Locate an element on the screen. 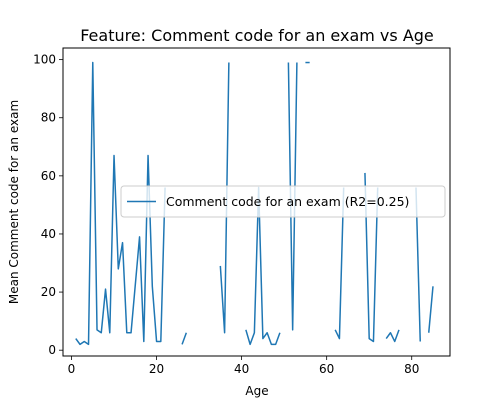 The image size is (500, 400). x-tick-label: 0 is located at coordinates (72, 369).